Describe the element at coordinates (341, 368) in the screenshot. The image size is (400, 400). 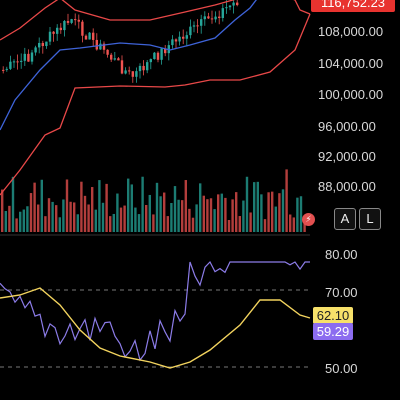
I see `rsi-label-50: 50.00` at that location.